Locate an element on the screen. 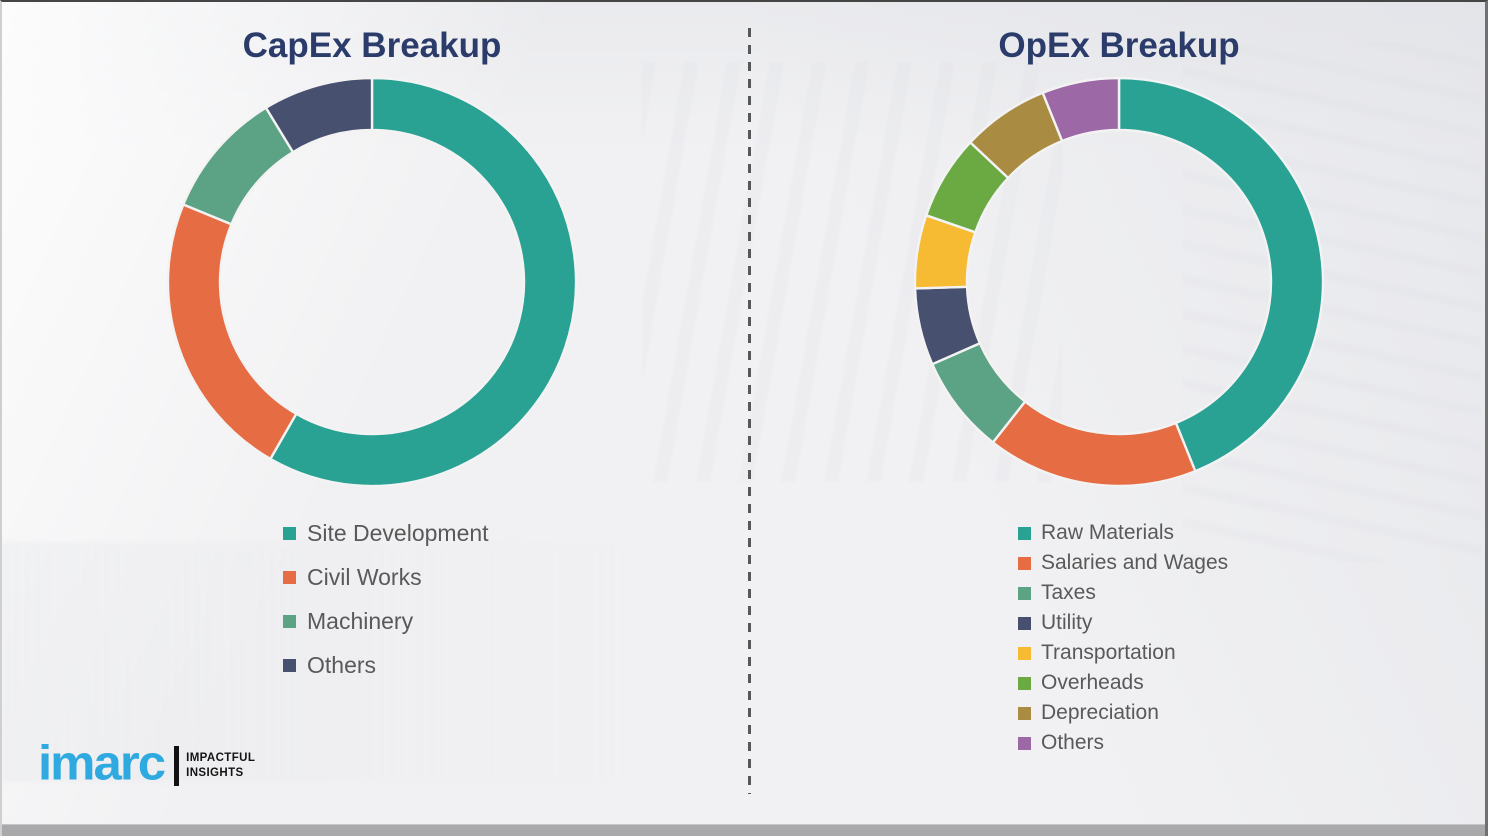 This screenshot has height=836, width=1488. donut-segment-salaries-and-wages is located at coordinates (1094, 444).